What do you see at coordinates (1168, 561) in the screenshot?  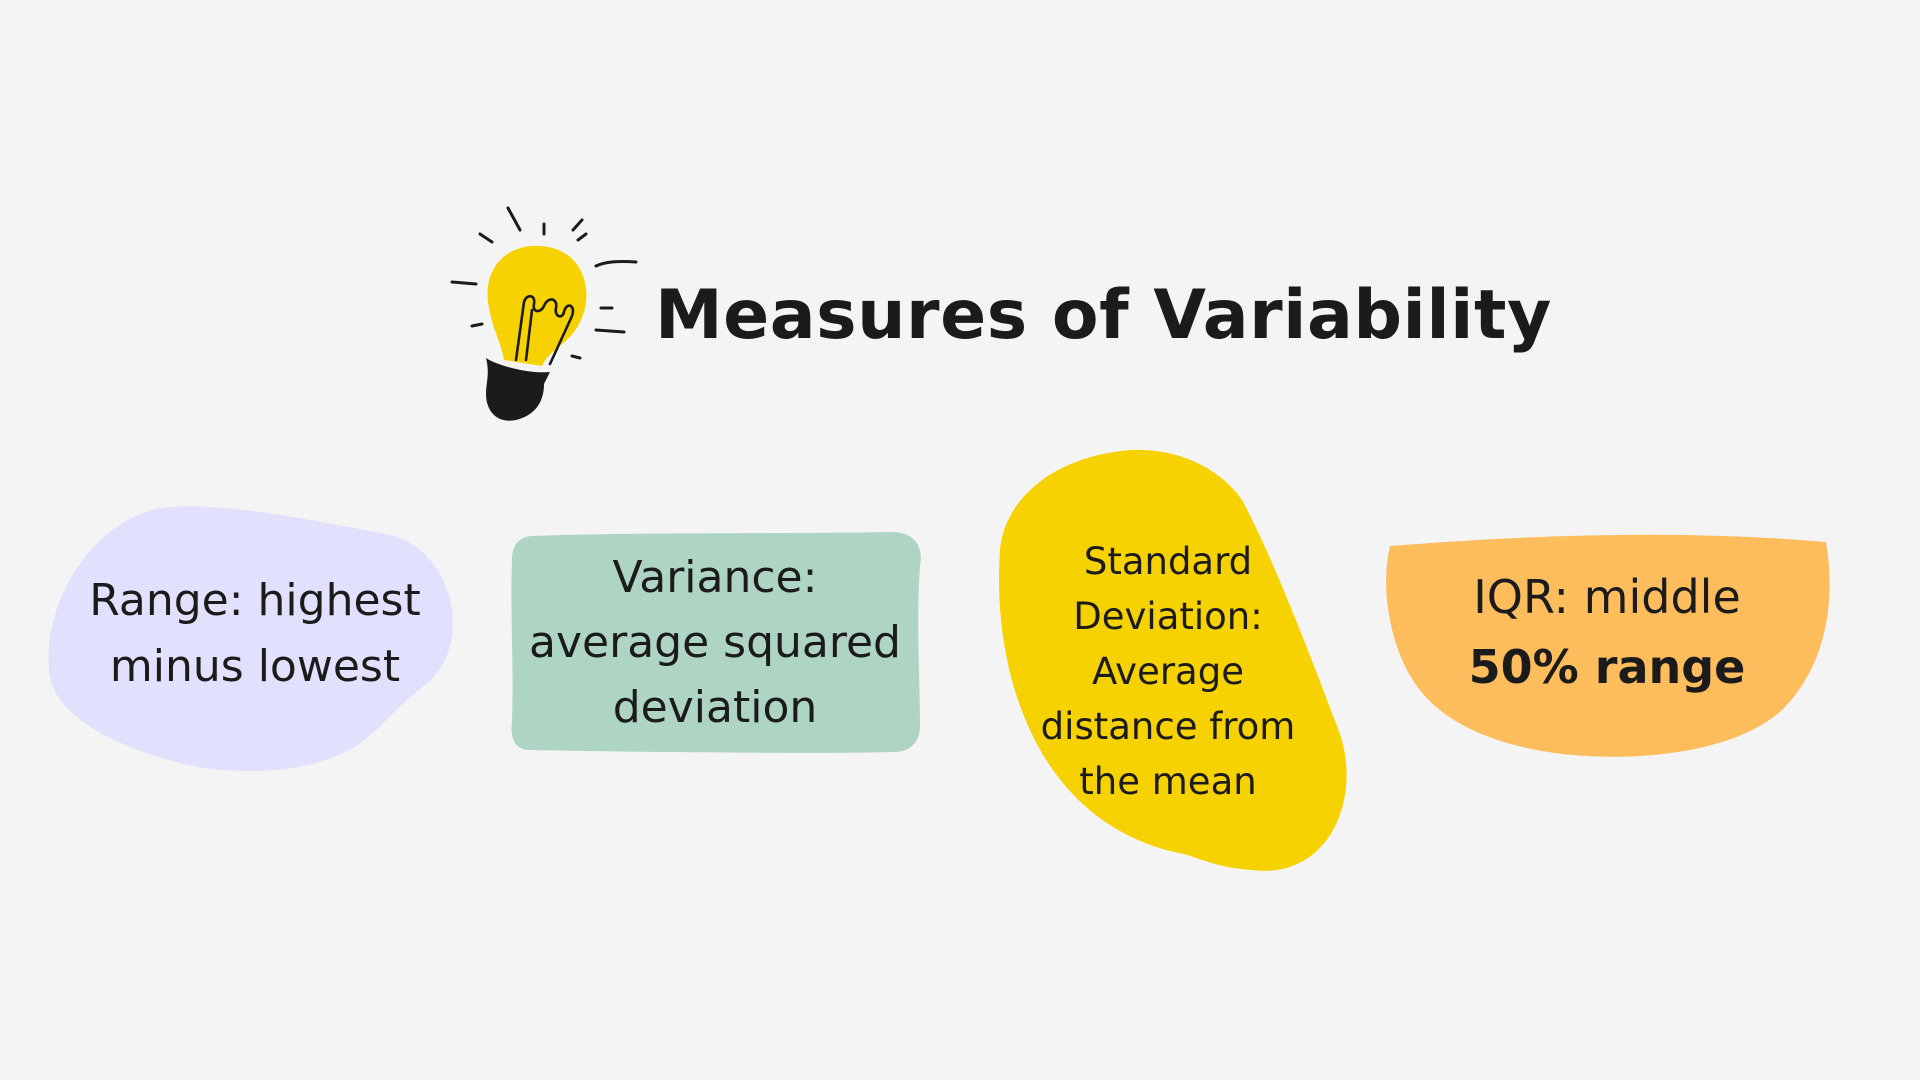 I see `standard-deviation-line: Standard` at bounding box center [1168, 561].